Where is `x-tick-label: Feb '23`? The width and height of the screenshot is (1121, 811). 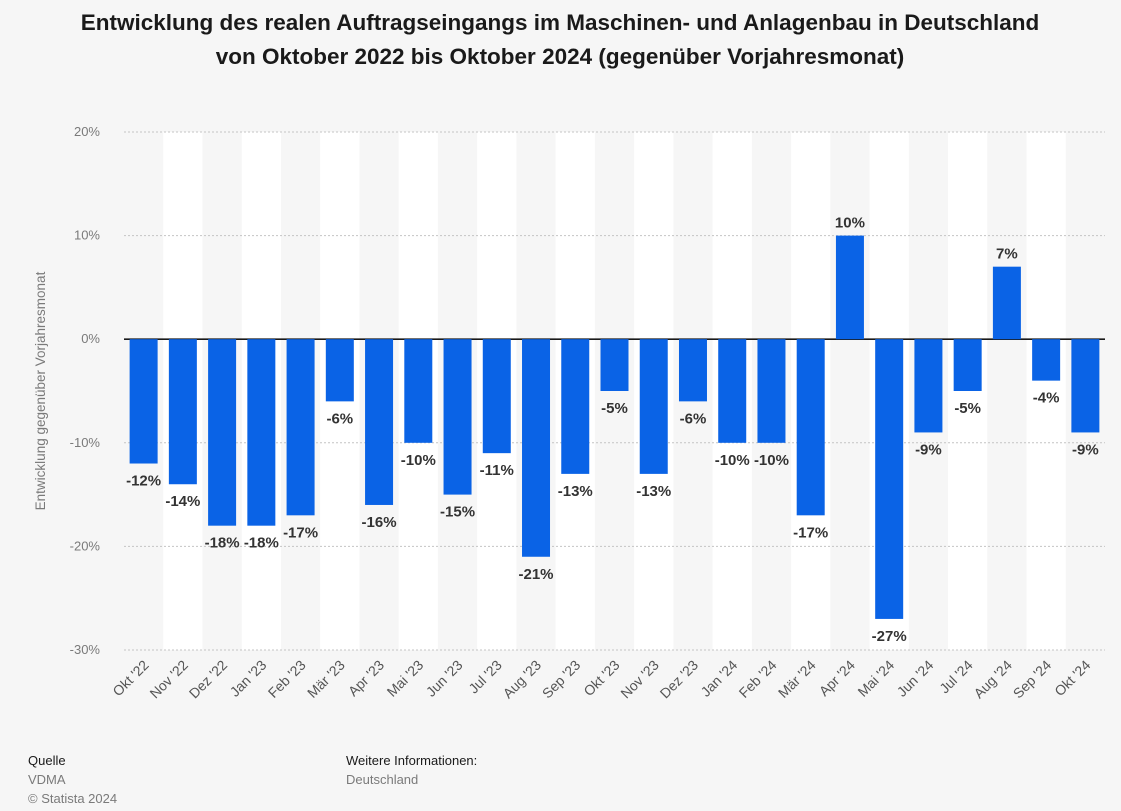 x-tick-label: Feb '23 is located at coordinates (287, 679).